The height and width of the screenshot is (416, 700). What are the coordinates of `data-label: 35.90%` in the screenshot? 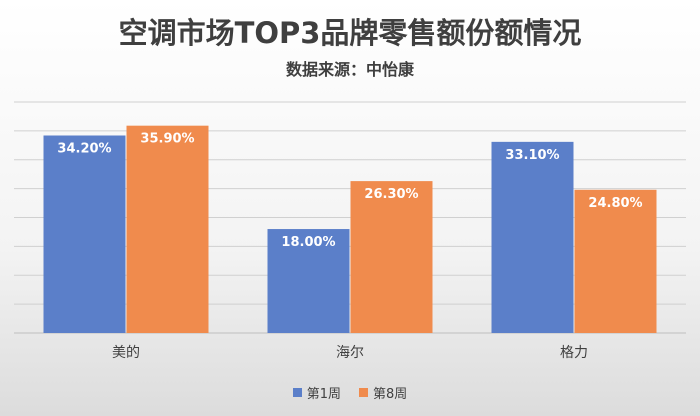 It's located at (167, 139).